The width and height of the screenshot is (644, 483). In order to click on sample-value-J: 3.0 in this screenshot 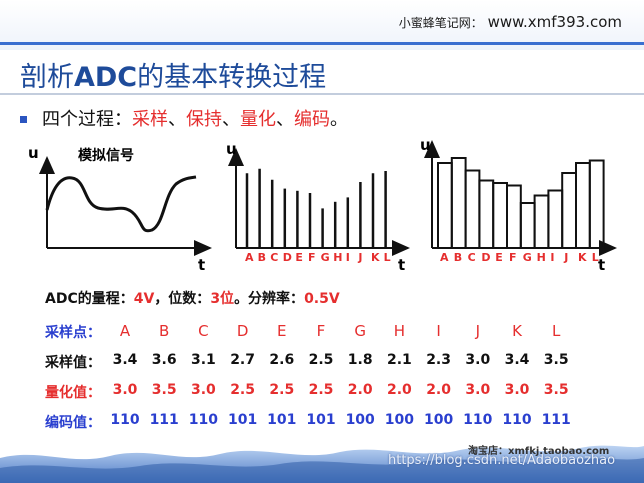, I will do `click(478, 360)`.